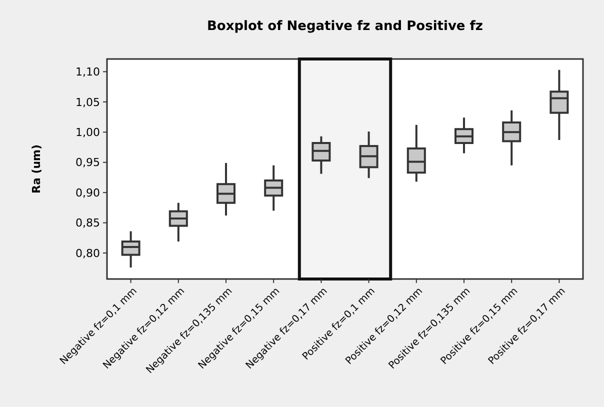 The image size is (604, 407). I want to click on y-tick-label: 0,80, so click(88, 253).